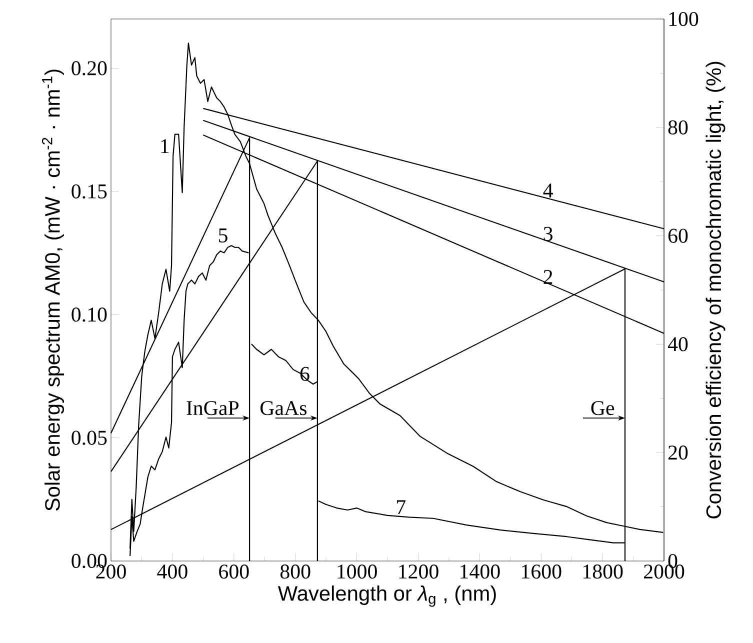 The width and height of the screenshot is (753, 643). Describe the element at coordinates (716, 290) in the screenshot. I see `y2-axis-title: Conversion efficiency of monochromatic light, (%)` at that location.